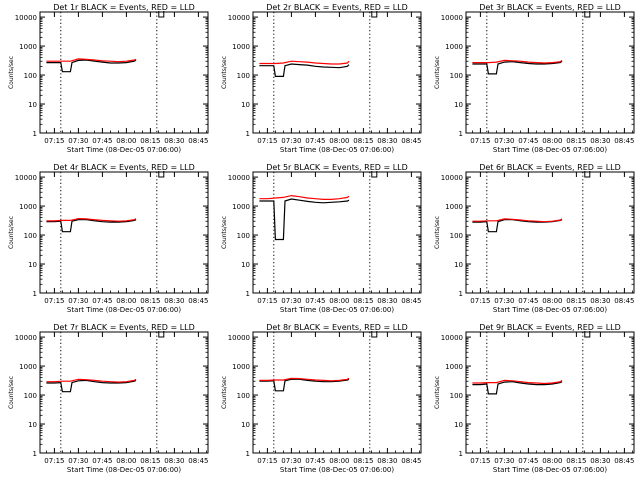  Describe the element at coordinates (337, 7) in the screenshot. I see `panel-title: Det 2r BLACK = Events, RED = LLD` at that location.